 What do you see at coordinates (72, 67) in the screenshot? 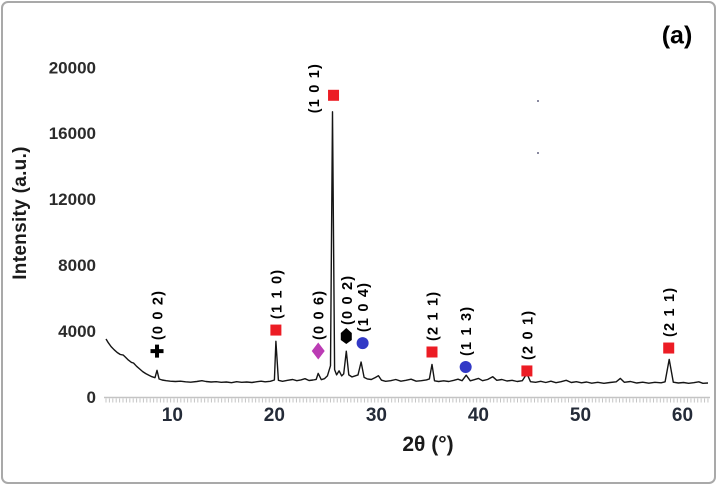
I see `y-tick-label: 20000` at bounding box center [72, 67].